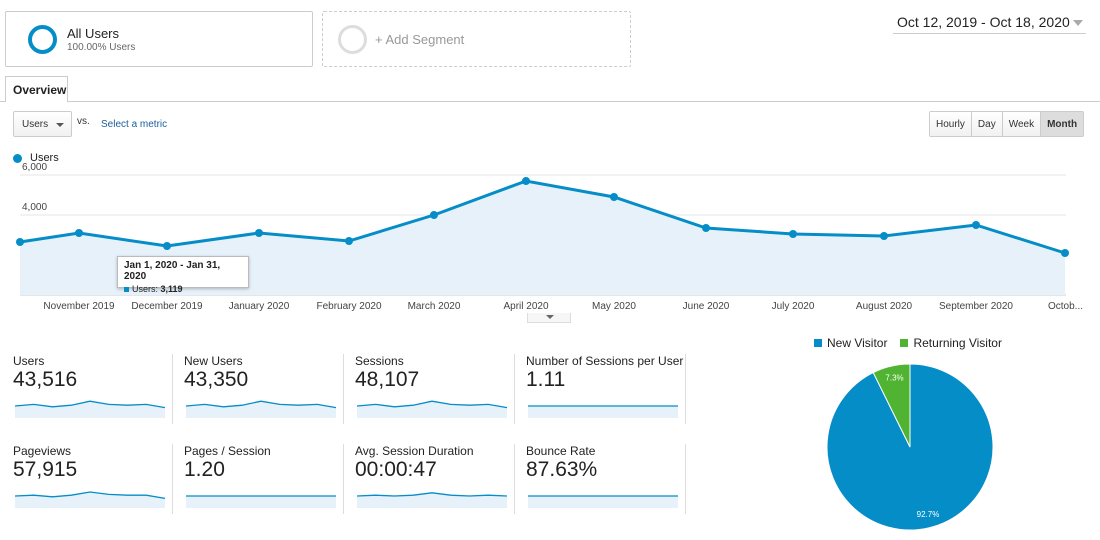 This screenshot has width=1100, height=540. Describe the element at coordinates (550, 101) in the screenshot. I see `tab-divider` at that location.